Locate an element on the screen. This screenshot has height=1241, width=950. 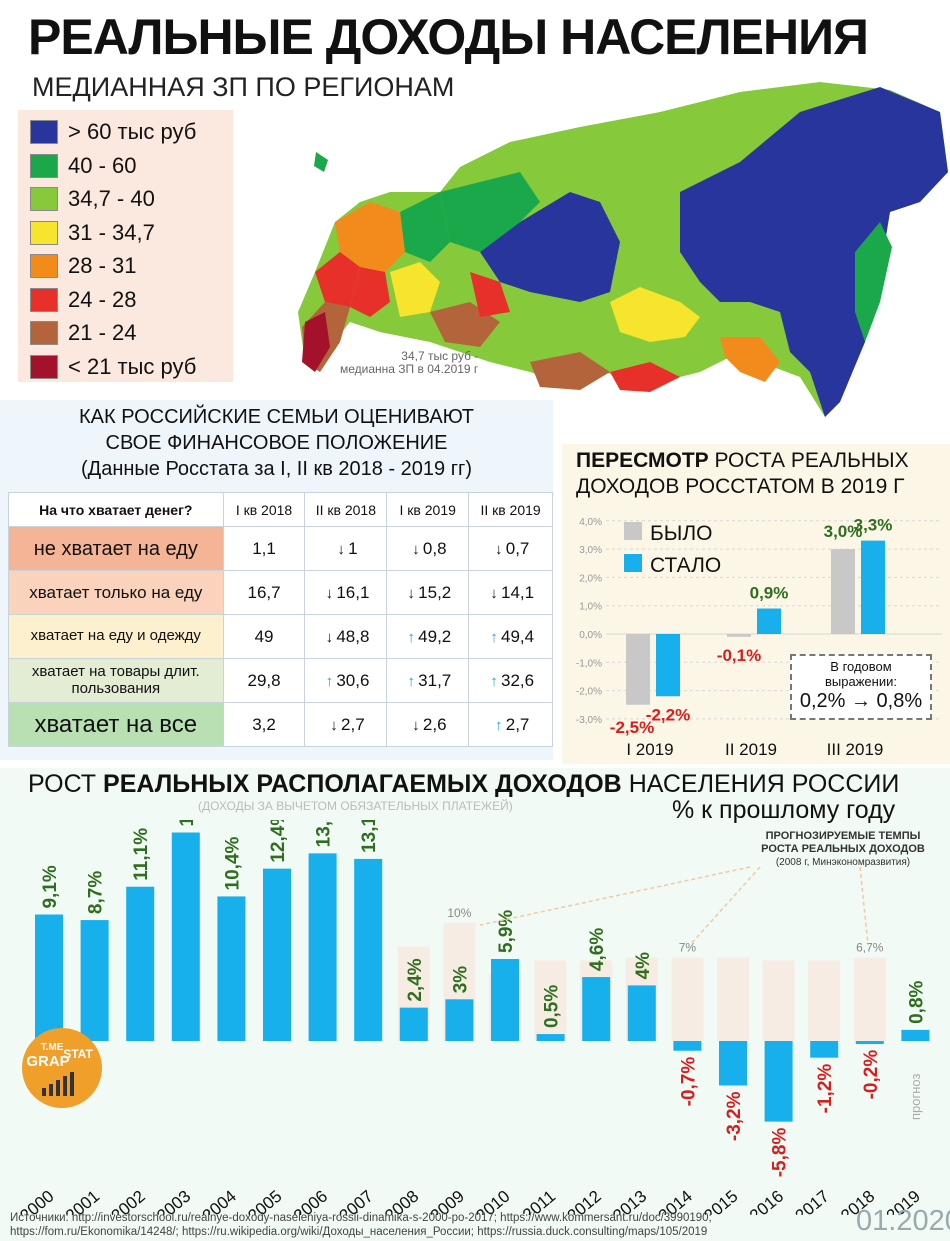
survey-cell: ↓ 2,7 is located at coordinates (346, 724).